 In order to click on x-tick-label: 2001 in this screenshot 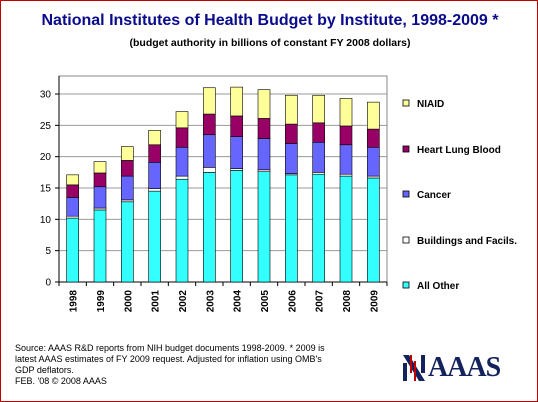, I will do `click(156, 301)`.